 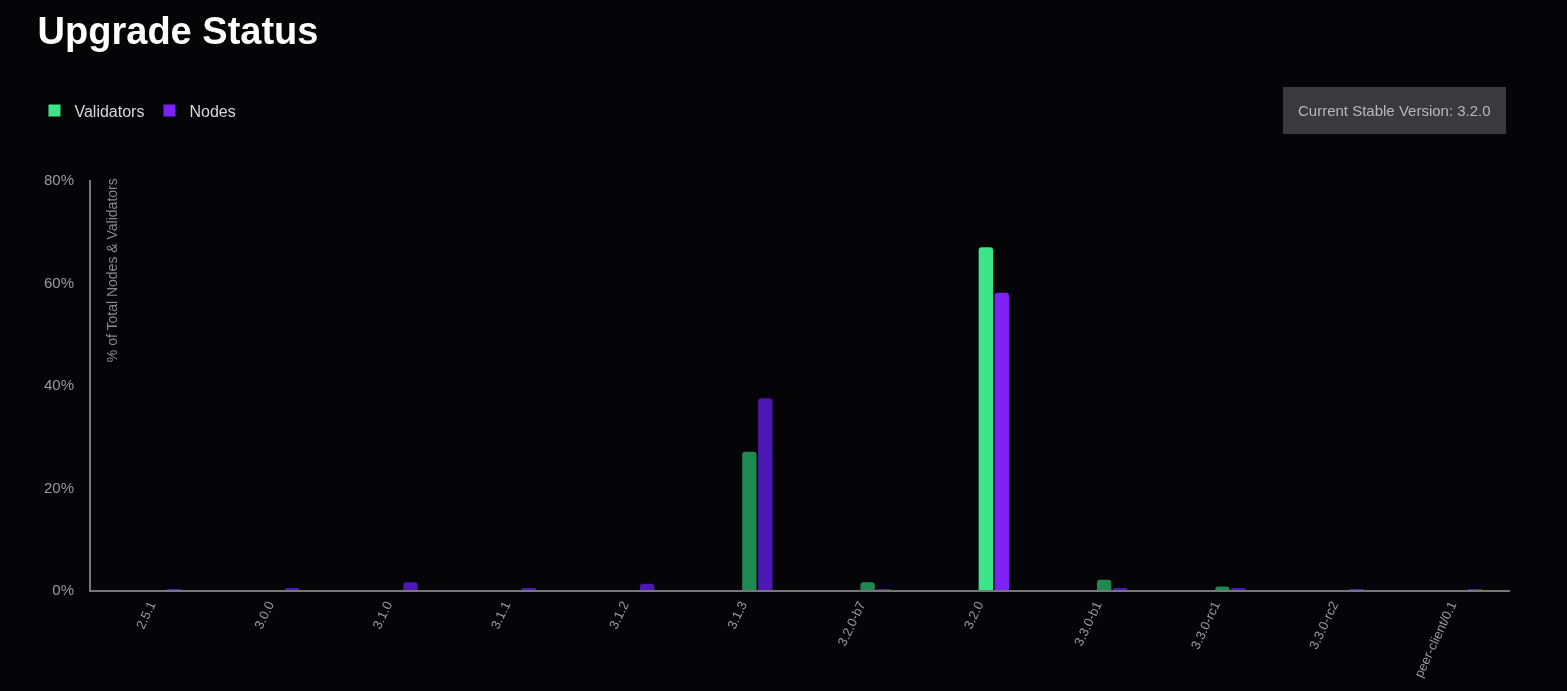 What do you see at coordinates (58, 487) in the screenshot?
I see `y-tick-label: 20%` at bounding box center [58, 487].